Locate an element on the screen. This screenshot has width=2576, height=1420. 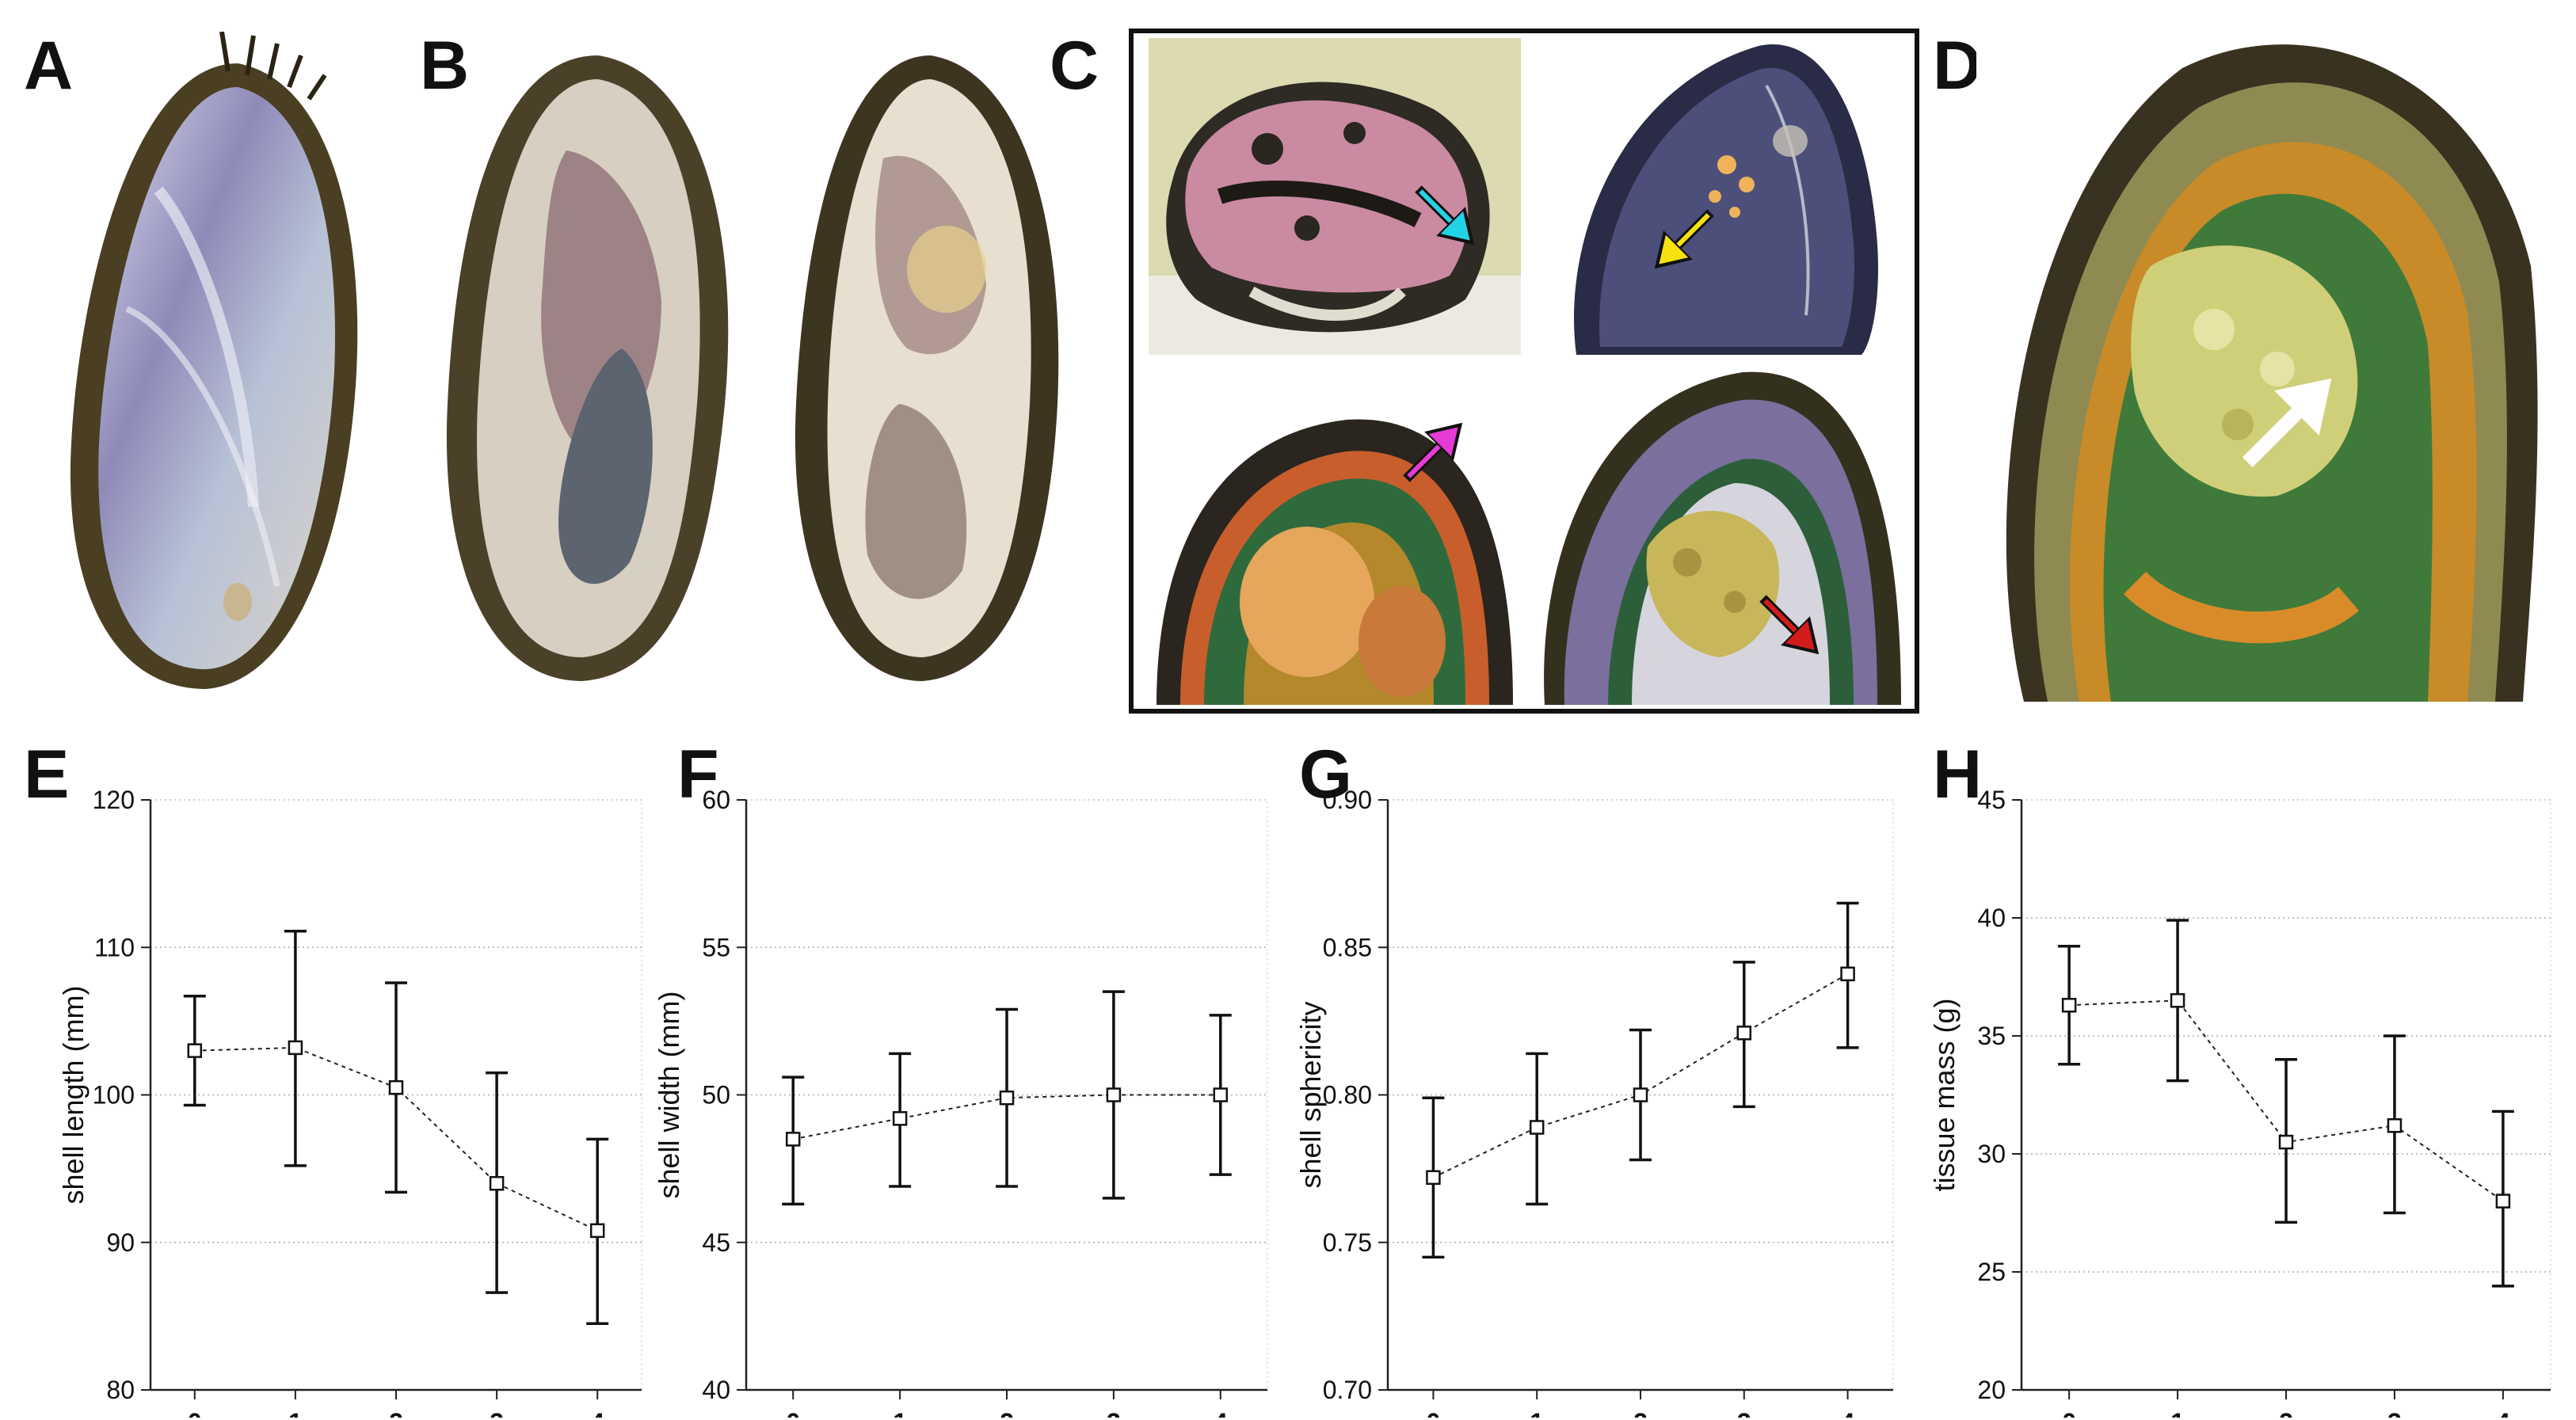
chart-e-xtick-label: 0 is located at coordinates (195, 1413).